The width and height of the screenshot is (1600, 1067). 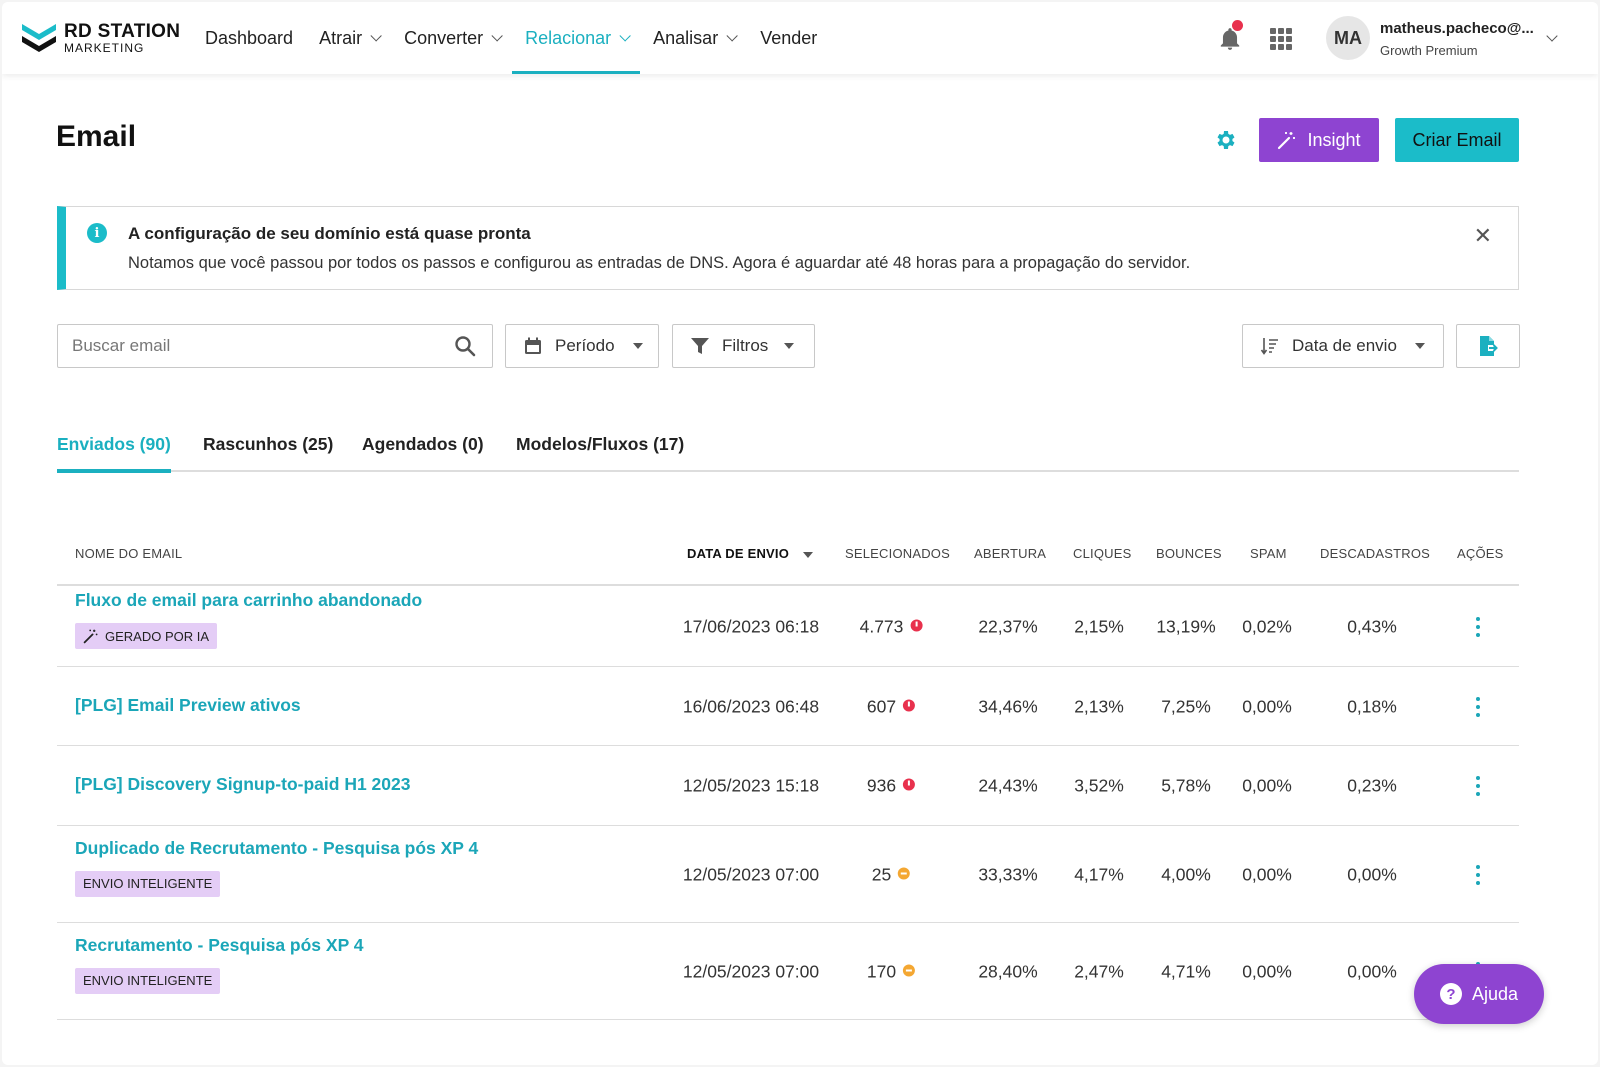 I want to click on rd-station-logo: RD STATION MARKETING, so click(x=100, y=38).